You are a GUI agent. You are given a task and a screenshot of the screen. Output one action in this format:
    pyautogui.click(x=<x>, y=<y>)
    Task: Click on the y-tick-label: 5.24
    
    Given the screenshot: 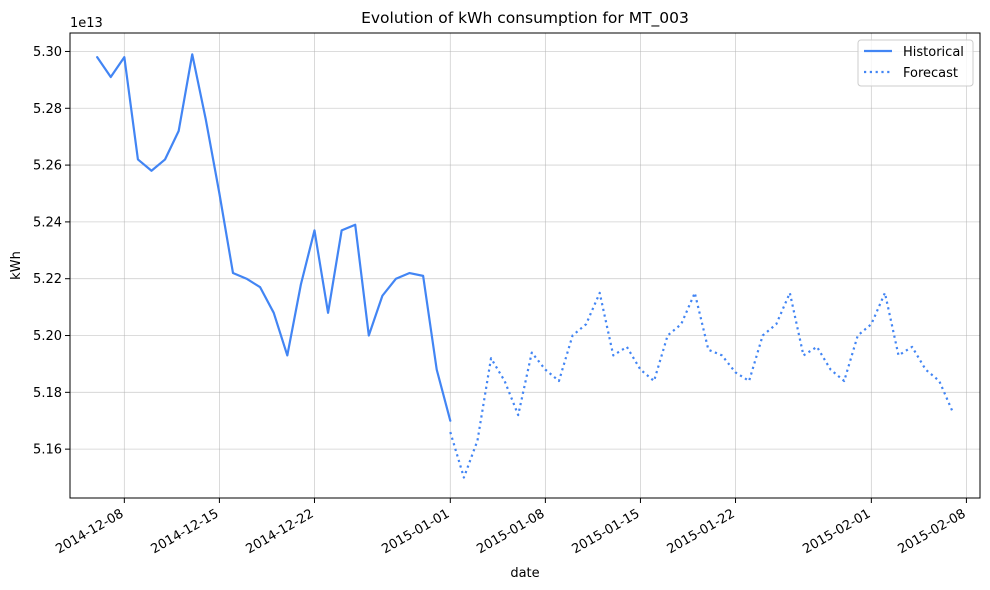 What is the action you would take?
    pyautogui.click(x=47, y=222)
    